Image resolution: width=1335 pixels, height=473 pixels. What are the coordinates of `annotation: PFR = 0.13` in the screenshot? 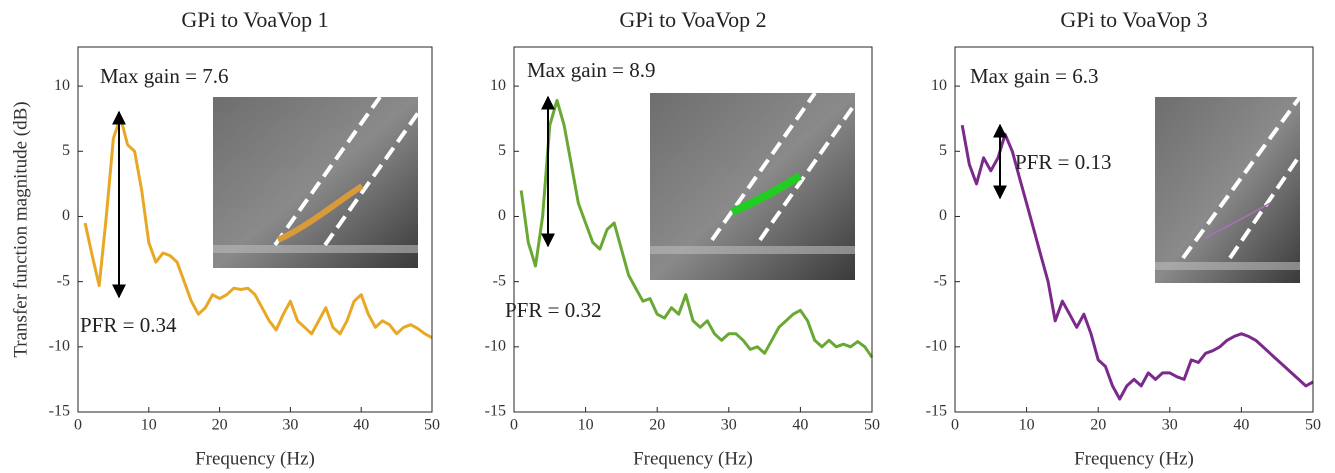 It's located at (1063, 162).